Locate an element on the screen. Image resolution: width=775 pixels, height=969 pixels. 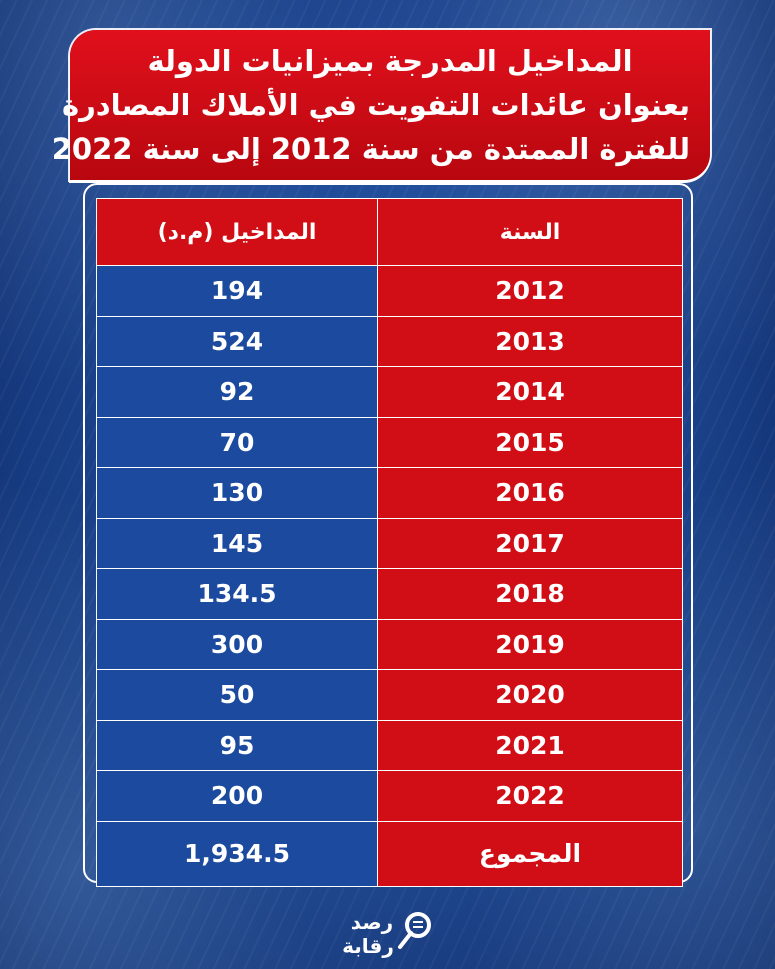
table-row: 70 2015 is located at coordinates (389, 442).